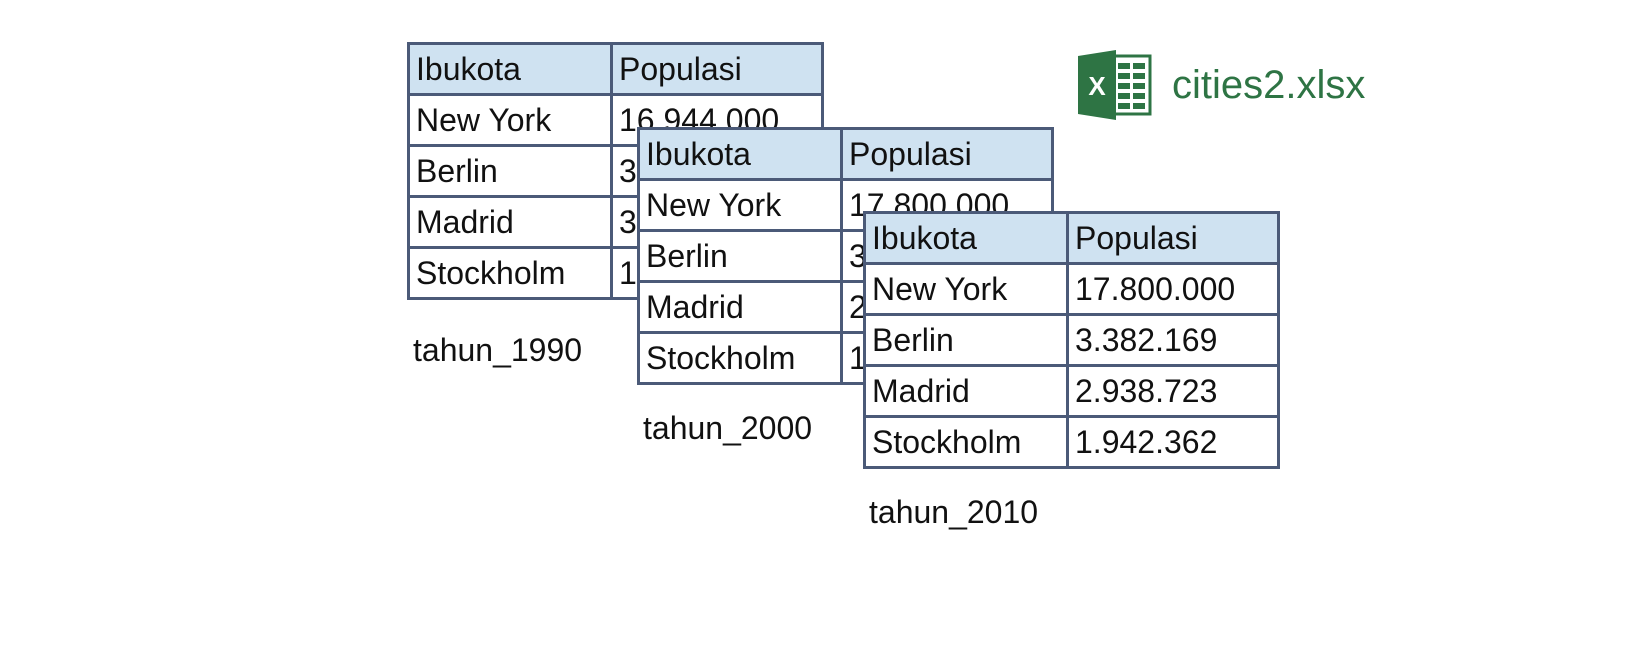 The width and height of the screenshot is (1632, 656). Describe the element at coordinates (1173, 391) in the screenshot. I see `cell: 2.938.723` at that location.